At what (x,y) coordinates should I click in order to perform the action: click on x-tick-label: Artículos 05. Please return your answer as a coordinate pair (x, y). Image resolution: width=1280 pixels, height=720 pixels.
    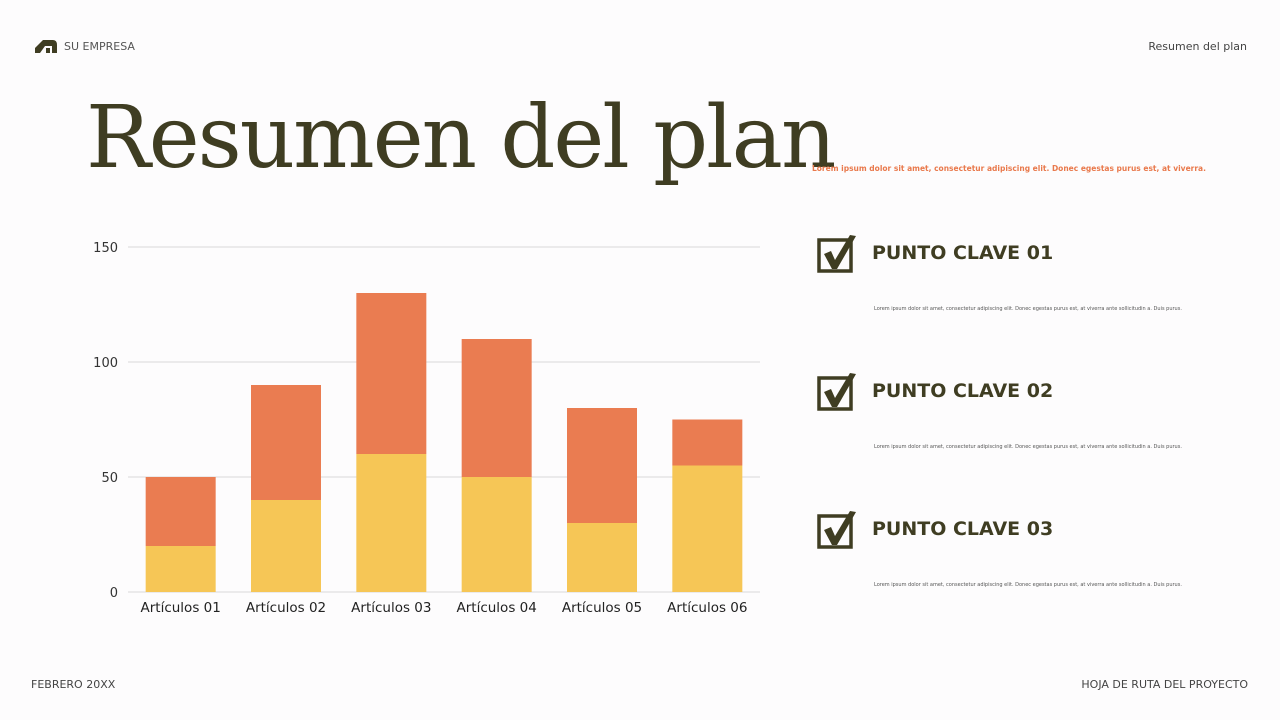
    Looking at the image, I should click on (602, 608).